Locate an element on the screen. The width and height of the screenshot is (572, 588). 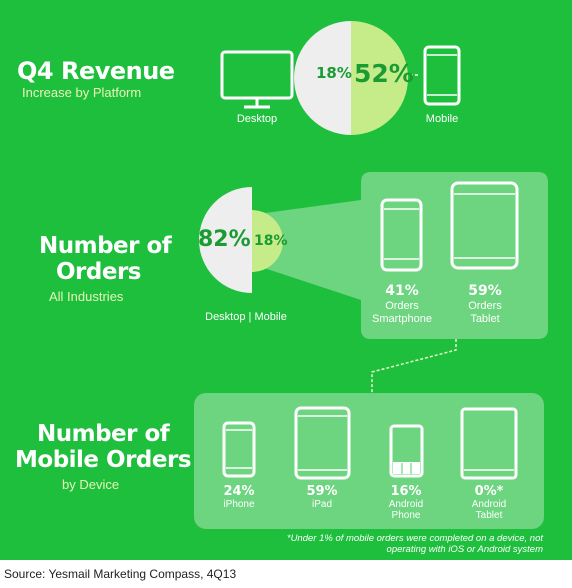
device-label-ipad: iPad is located at coordinates (321, 504).